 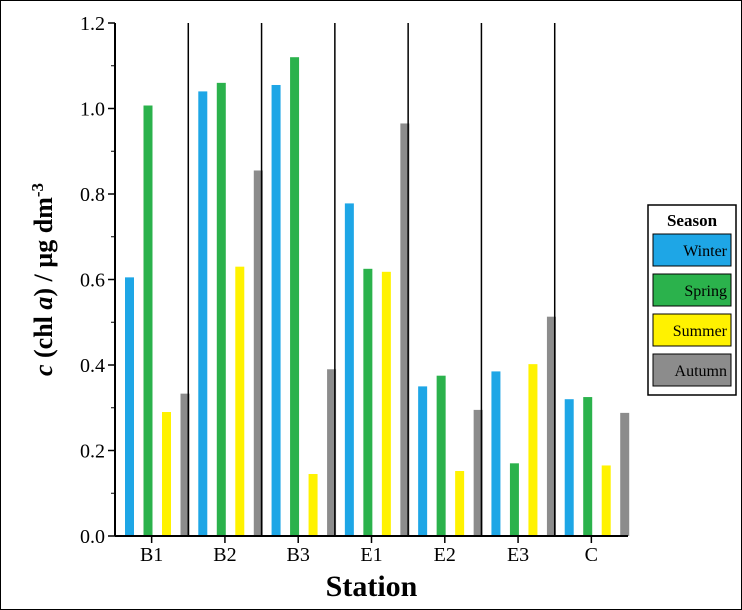 I want to click on y-tick-label: 0.2, so click(x=92, y=452).